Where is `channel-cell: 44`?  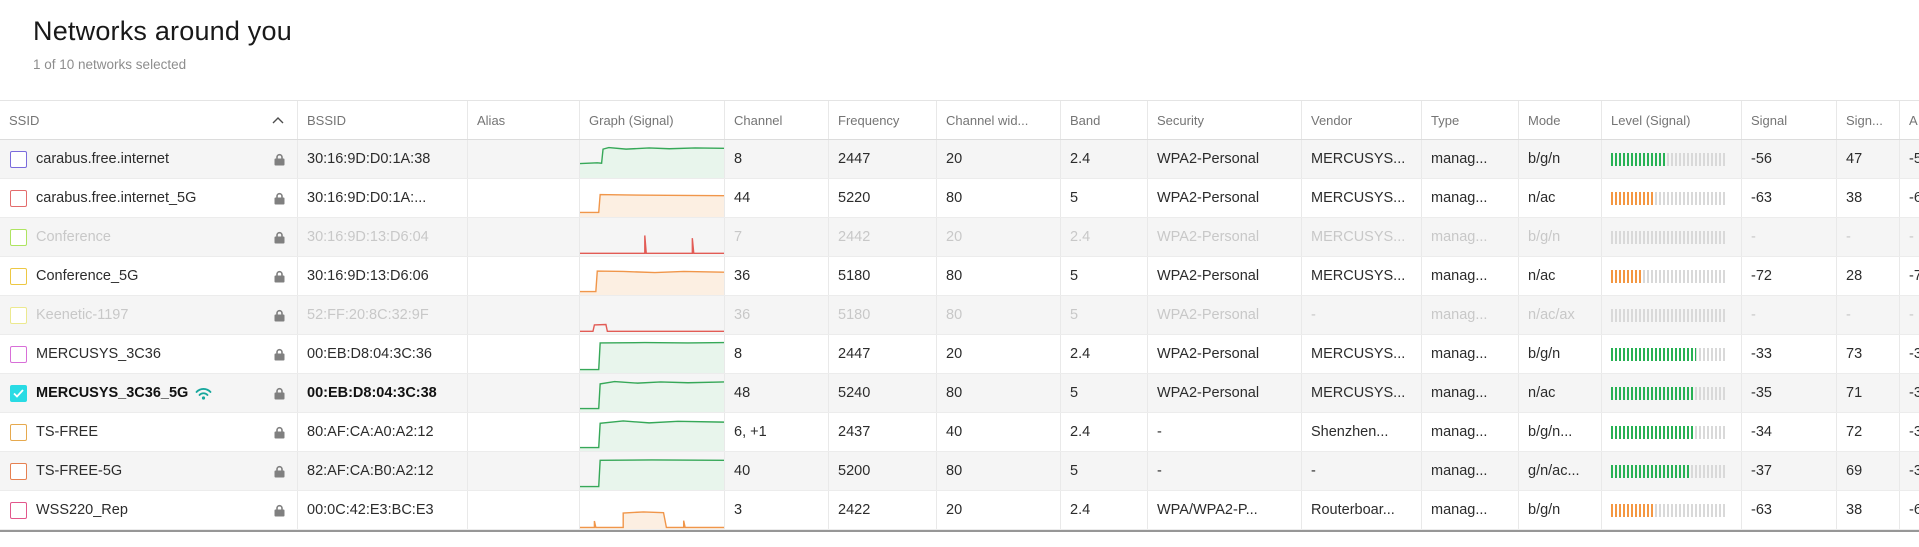 channel-cell: 44 is located at coordinates (777, 198).